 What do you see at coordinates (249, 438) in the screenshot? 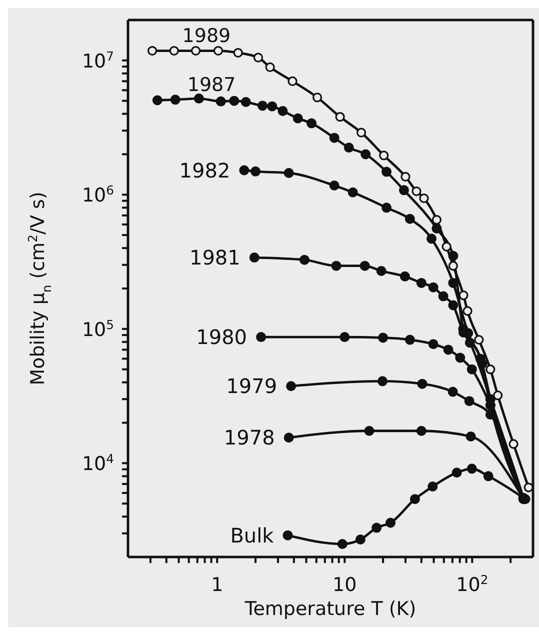
I see `series-label: 1978` at bounding box center [249, 438].